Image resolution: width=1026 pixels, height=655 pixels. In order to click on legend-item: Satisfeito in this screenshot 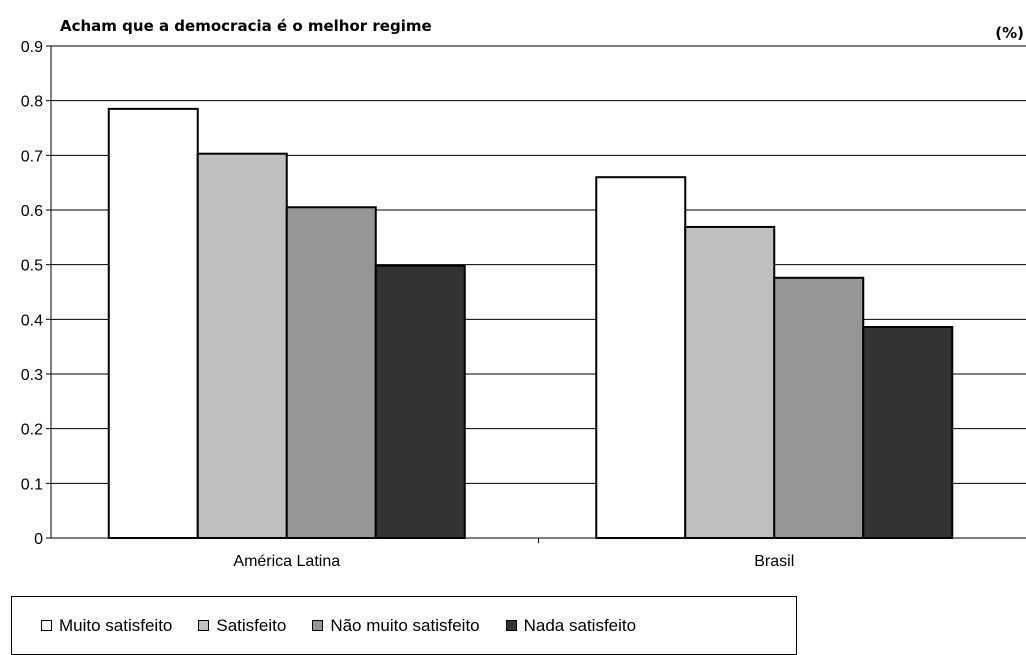, I will do `click(242, 626)`.